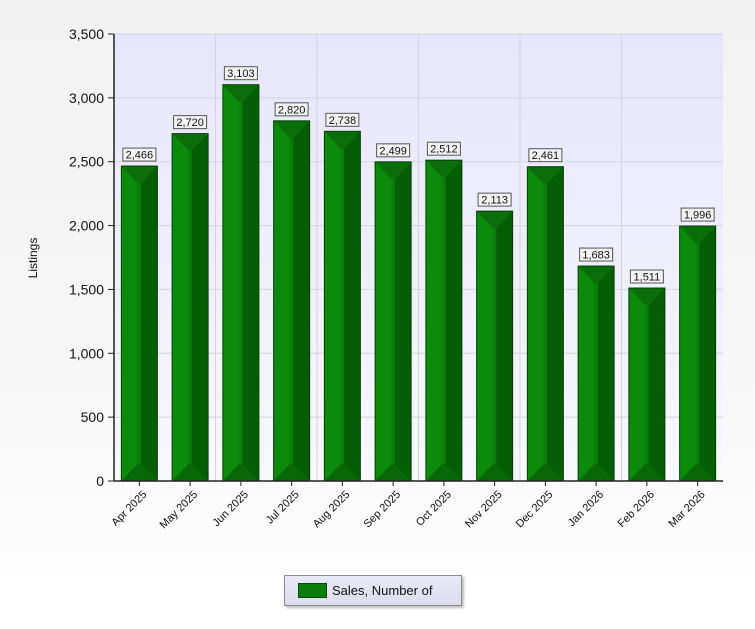 Image resolution: width=755 pixels, height=629 pixels. Describe the element at coordinates (86, 98) in the screenshot. I see `y-tick-label: 3,000` at that location.